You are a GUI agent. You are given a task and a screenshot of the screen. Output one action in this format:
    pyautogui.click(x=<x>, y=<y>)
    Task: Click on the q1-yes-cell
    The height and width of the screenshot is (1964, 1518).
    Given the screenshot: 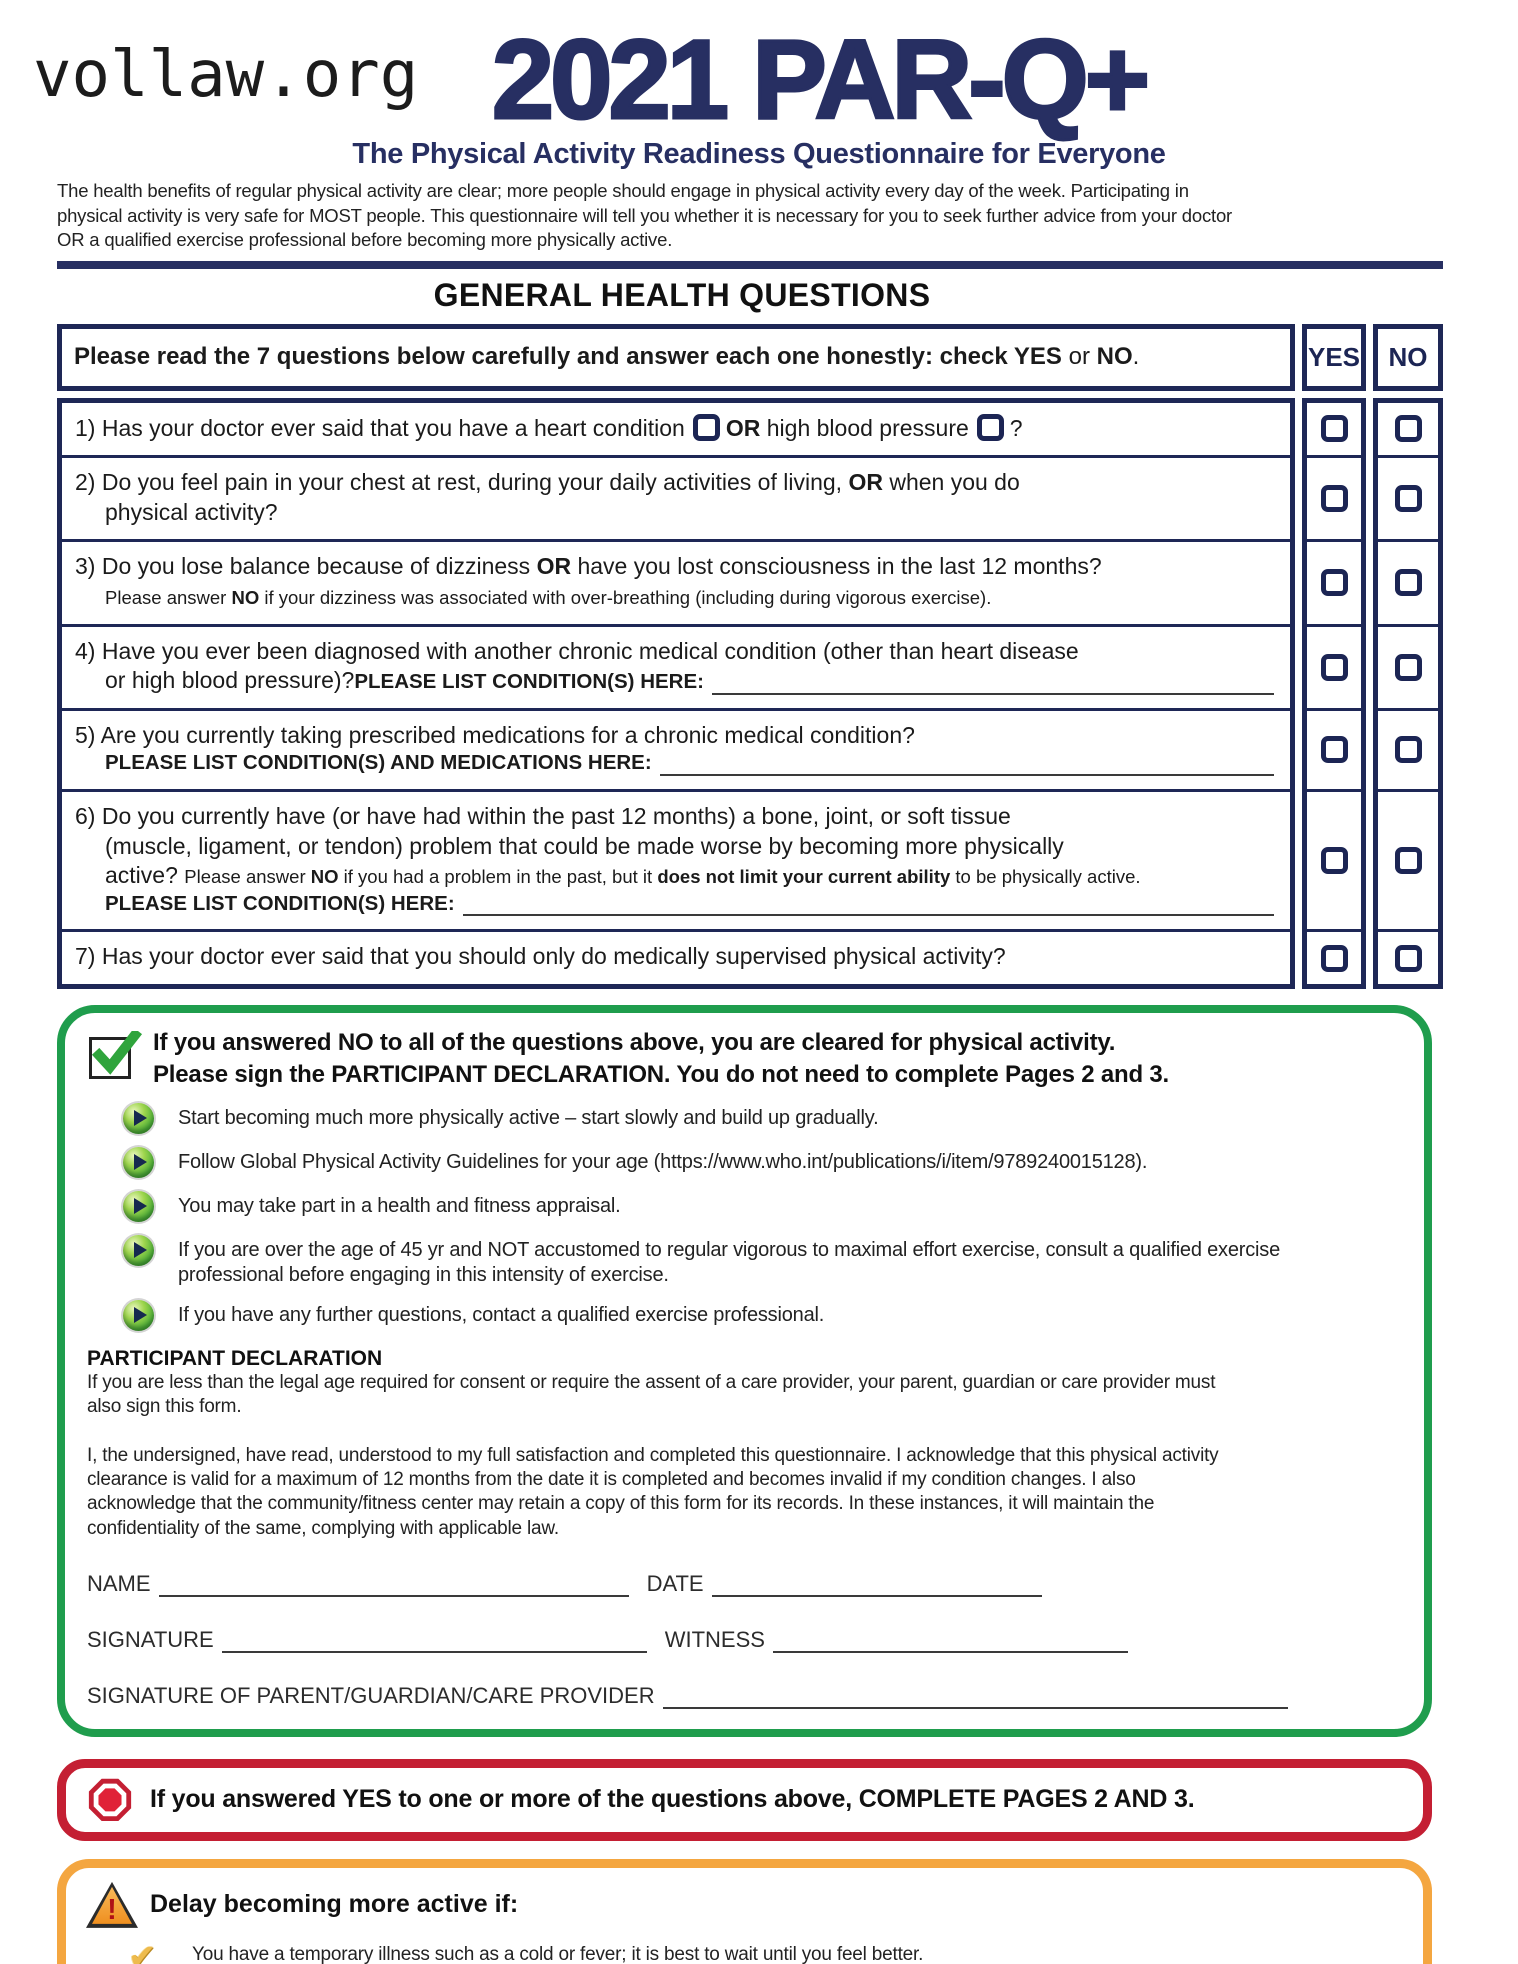 What is the action you would take?
    pyautogui.click(x=1334, y=428)
    